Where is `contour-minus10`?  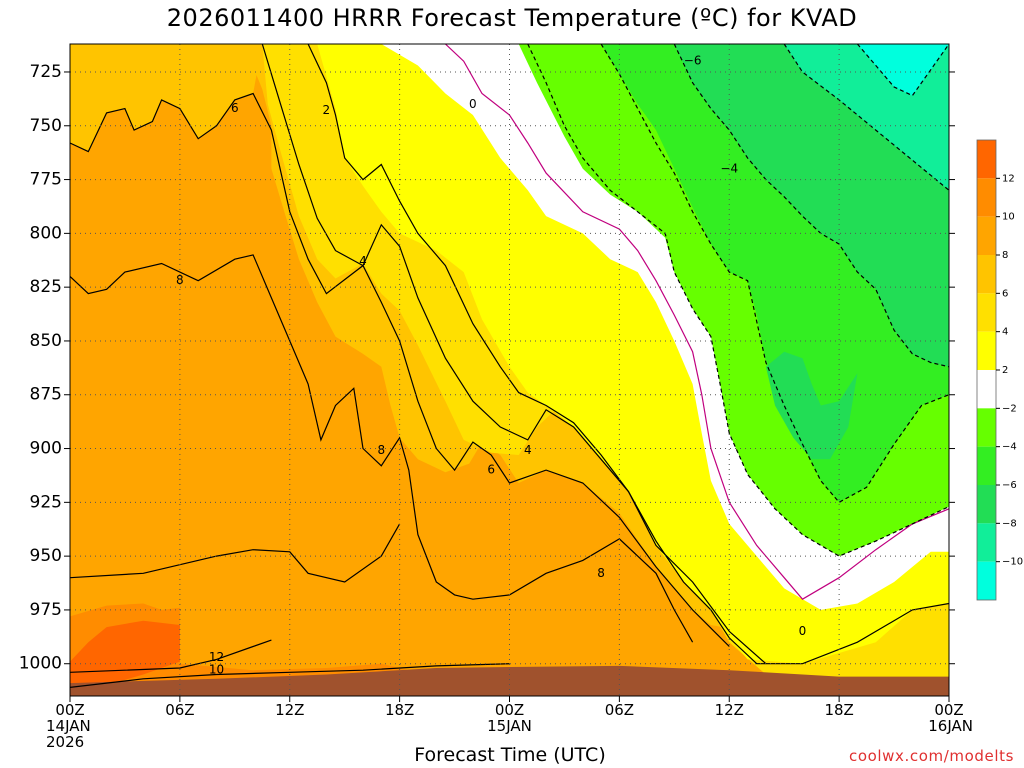 contour-minus10 is located at coordinates (902, 70).